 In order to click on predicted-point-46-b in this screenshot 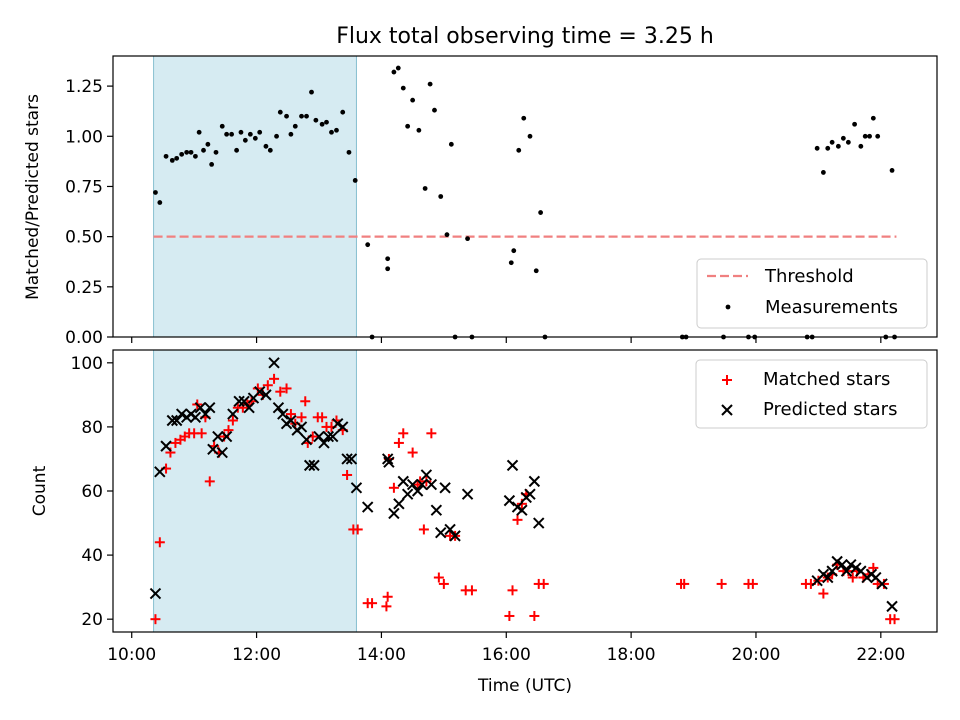, I will do `click(399, 504)`.